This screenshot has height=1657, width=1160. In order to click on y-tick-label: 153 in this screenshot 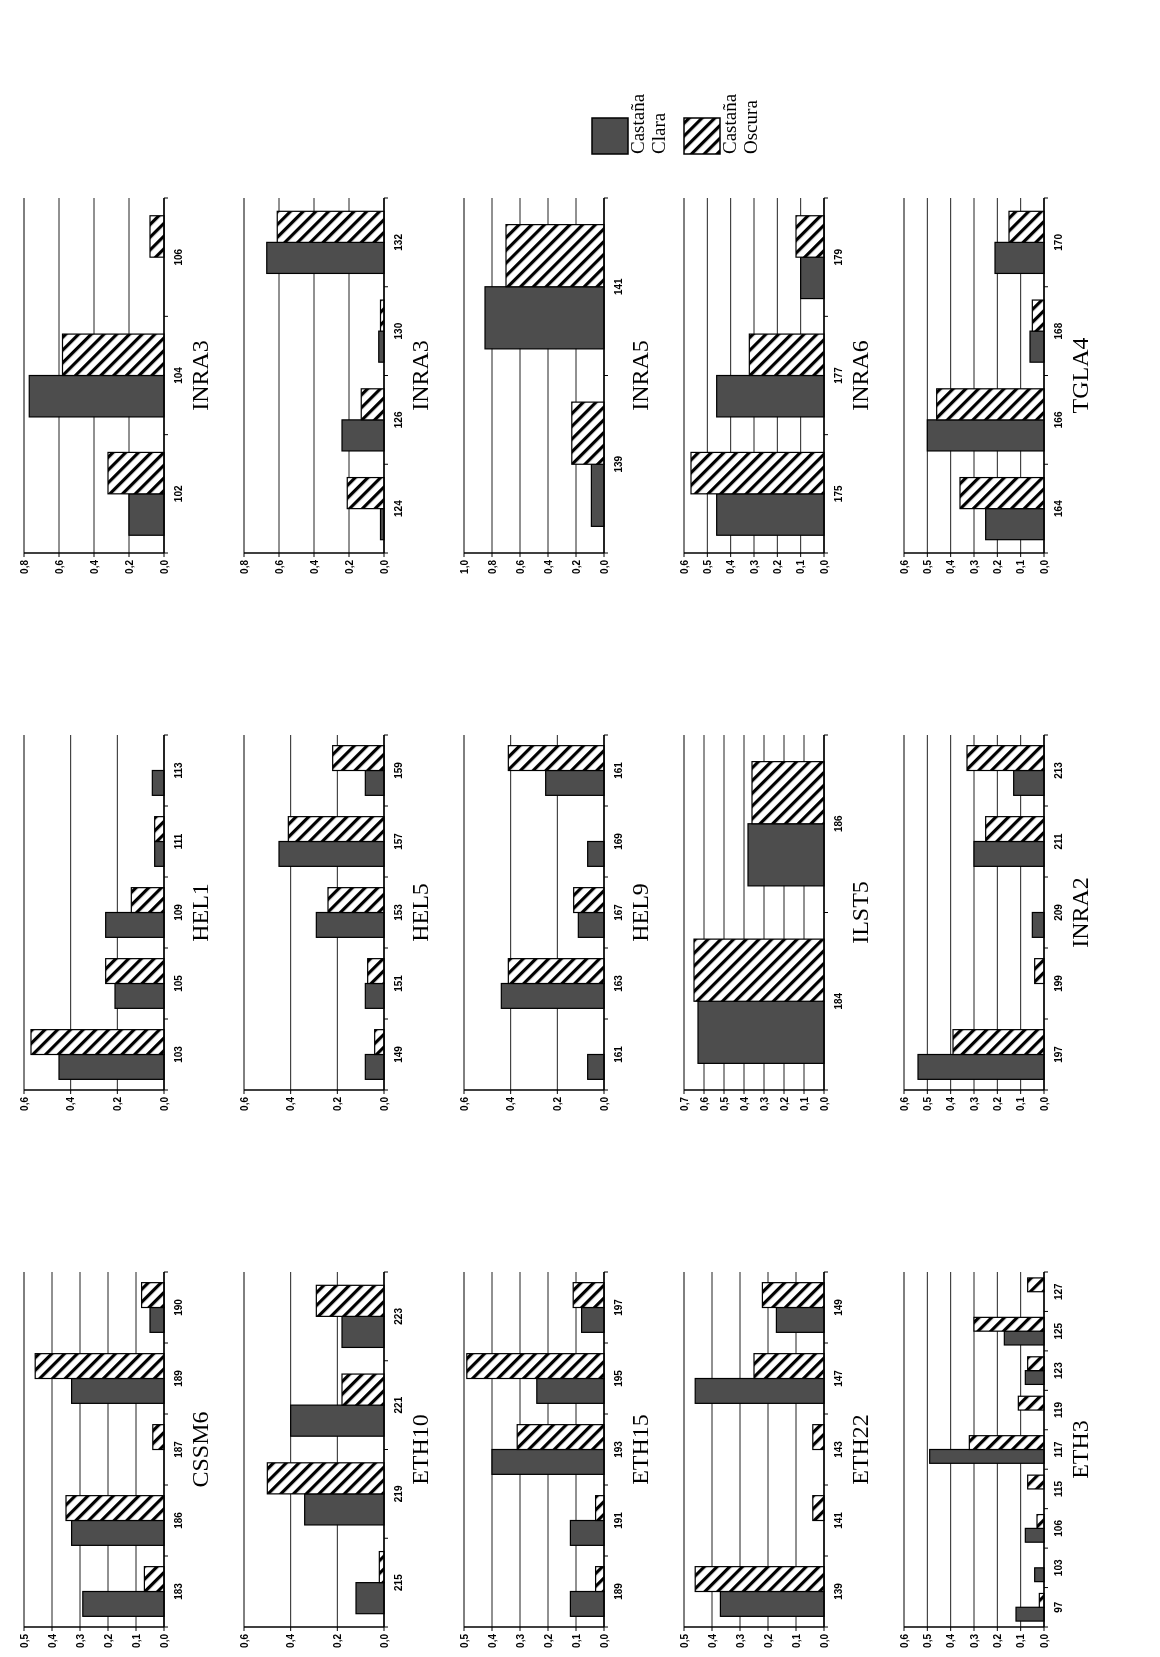, I will do `click(398, 912)`.